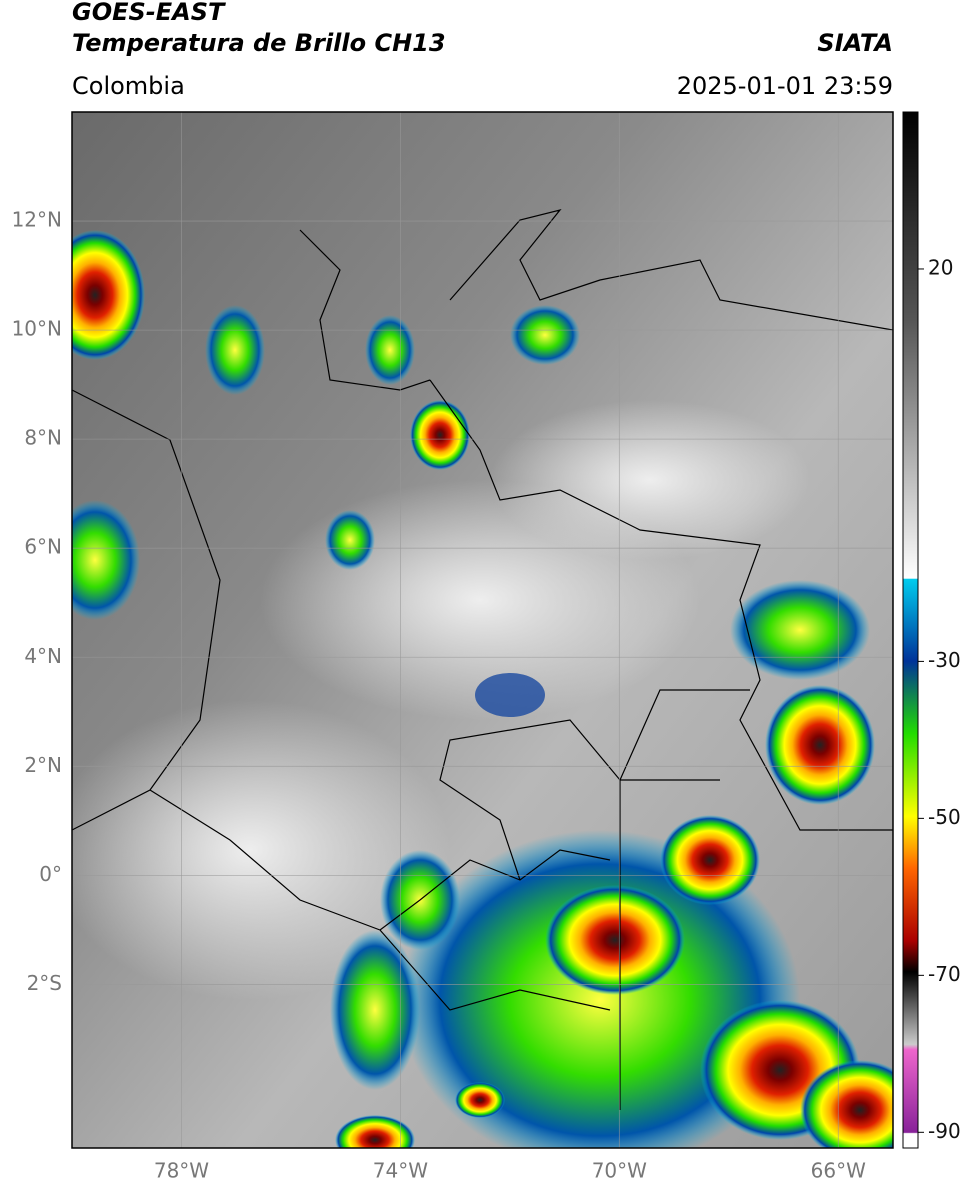 The image size is (966, 1194). What do you see at coordinates (855, 43) in the screenshot?
I see `source: SIATA` at bounding box center [855, 43].